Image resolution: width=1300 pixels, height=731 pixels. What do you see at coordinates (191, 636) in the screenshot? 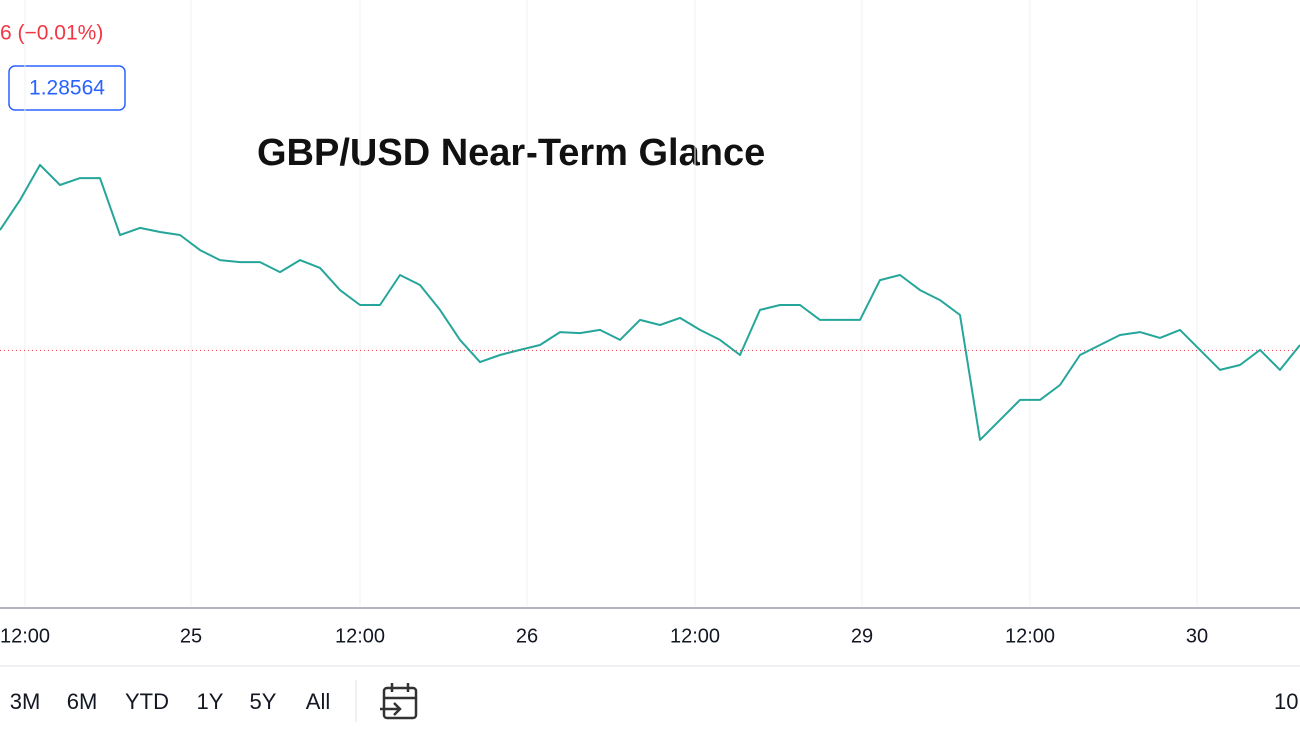
I see `x-tick-label: 25` at bounding box center [191, 636].